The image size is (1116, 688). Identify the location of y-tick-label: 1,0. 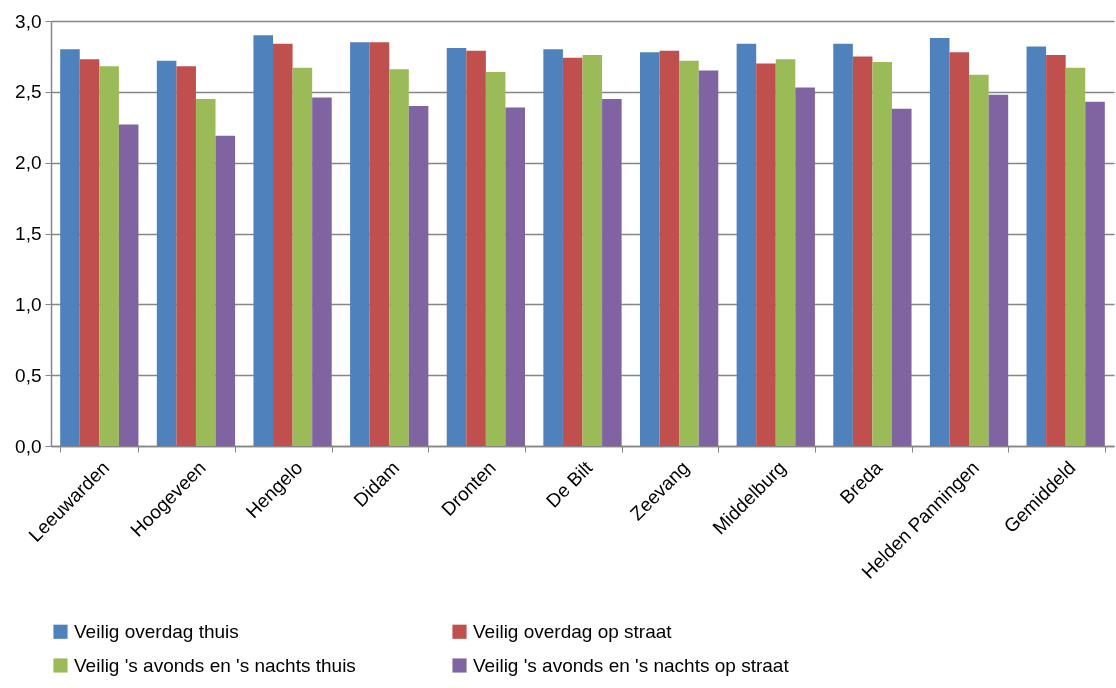
(28, 304).